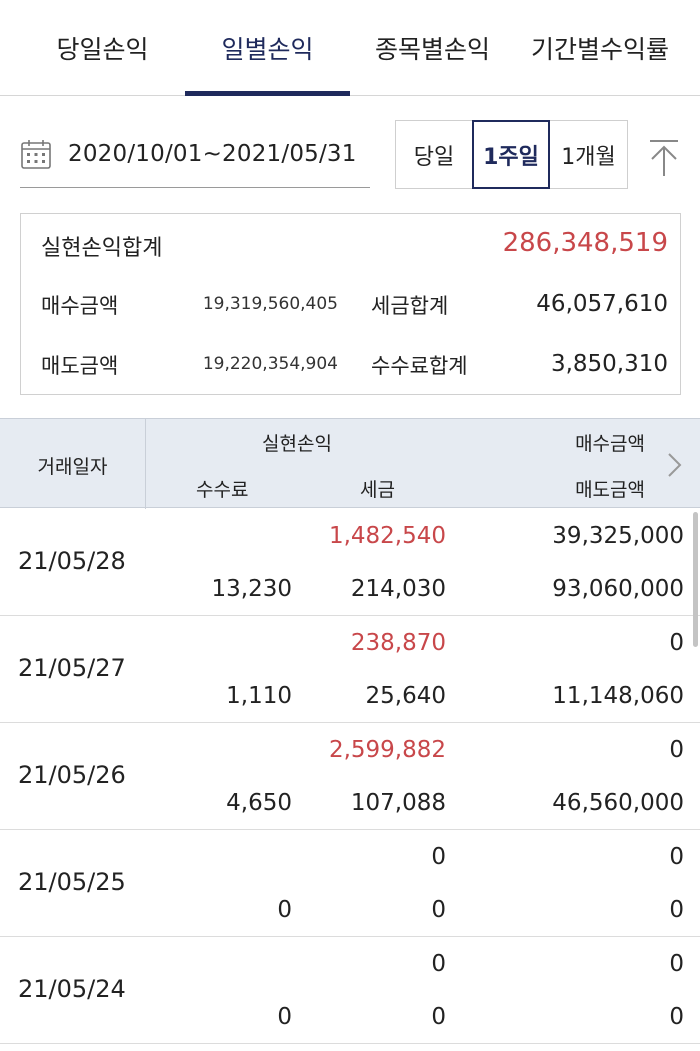 This screenshot has width=700, height=1051. What do you see at coordinates (72, 668) in the screenshot?
I see `row-date: 21/05/27` at bounding box center [72, 668].